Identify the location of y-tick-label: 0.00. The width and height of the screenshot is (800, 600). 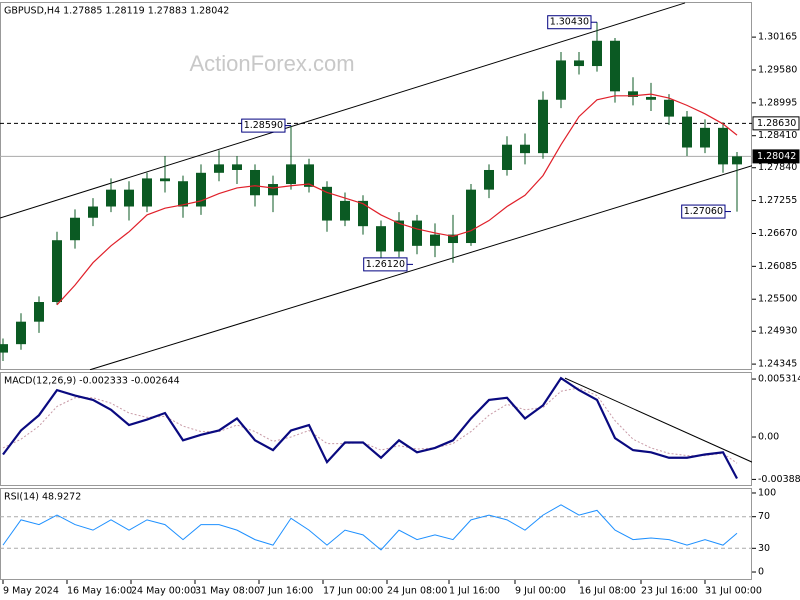
(768, 437).